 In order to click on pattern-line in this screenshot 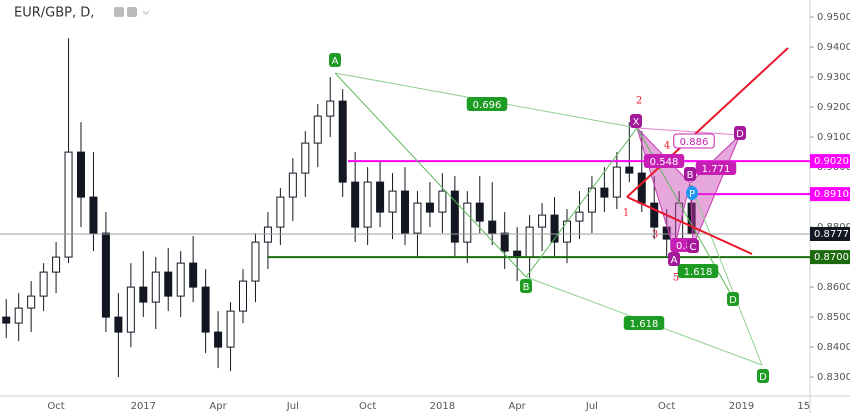, I will do `click(726, 274)`.